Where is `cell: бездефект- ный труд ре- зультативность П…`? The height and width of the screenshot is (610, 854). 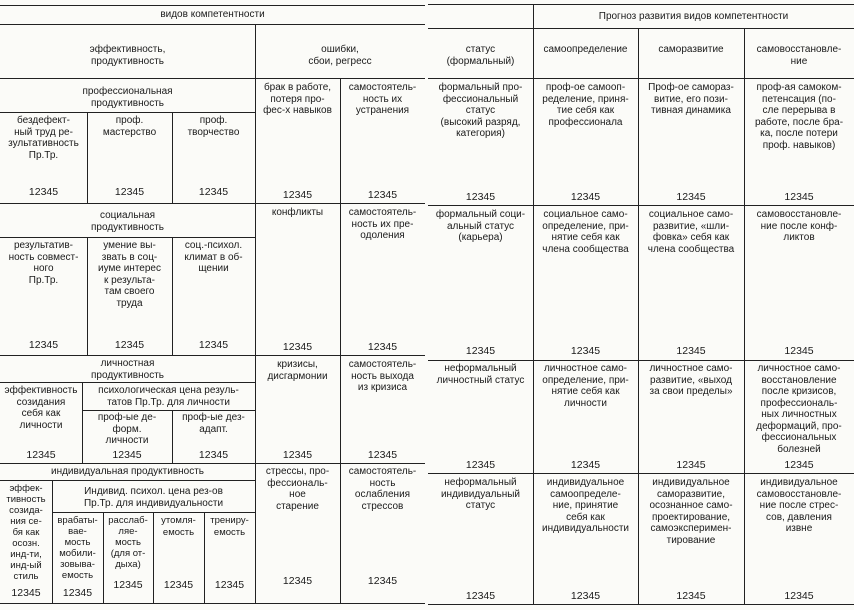
cell: бездефект- ный труд ре- зультативность П… is located at coordinates (43, 138).